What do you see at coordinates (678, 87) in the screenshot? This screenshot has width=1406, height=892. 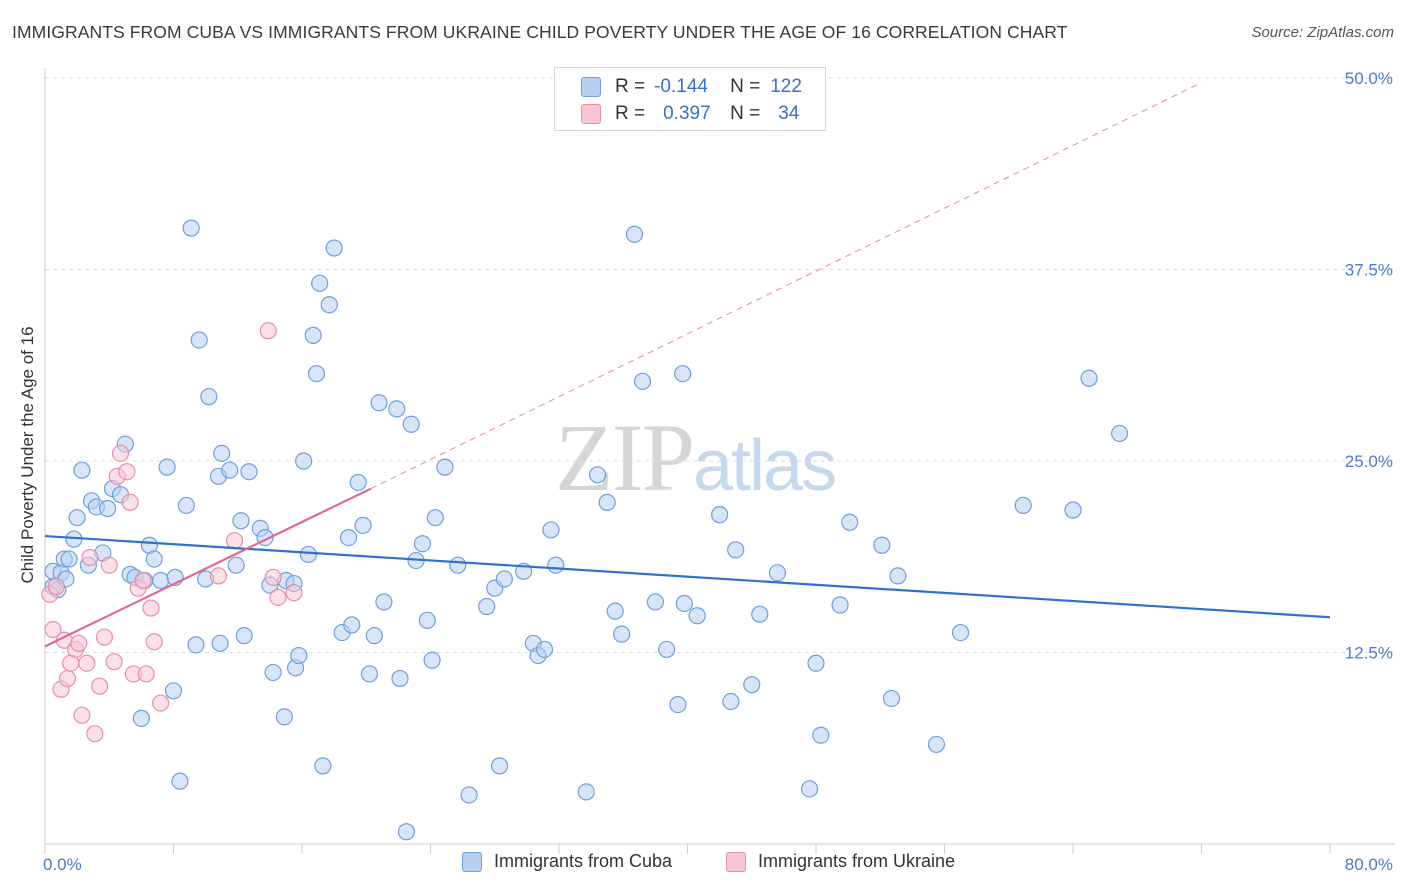 I see `legend-row-cuba: R = -0.144 N = 122` at bounding box center [678, 87].